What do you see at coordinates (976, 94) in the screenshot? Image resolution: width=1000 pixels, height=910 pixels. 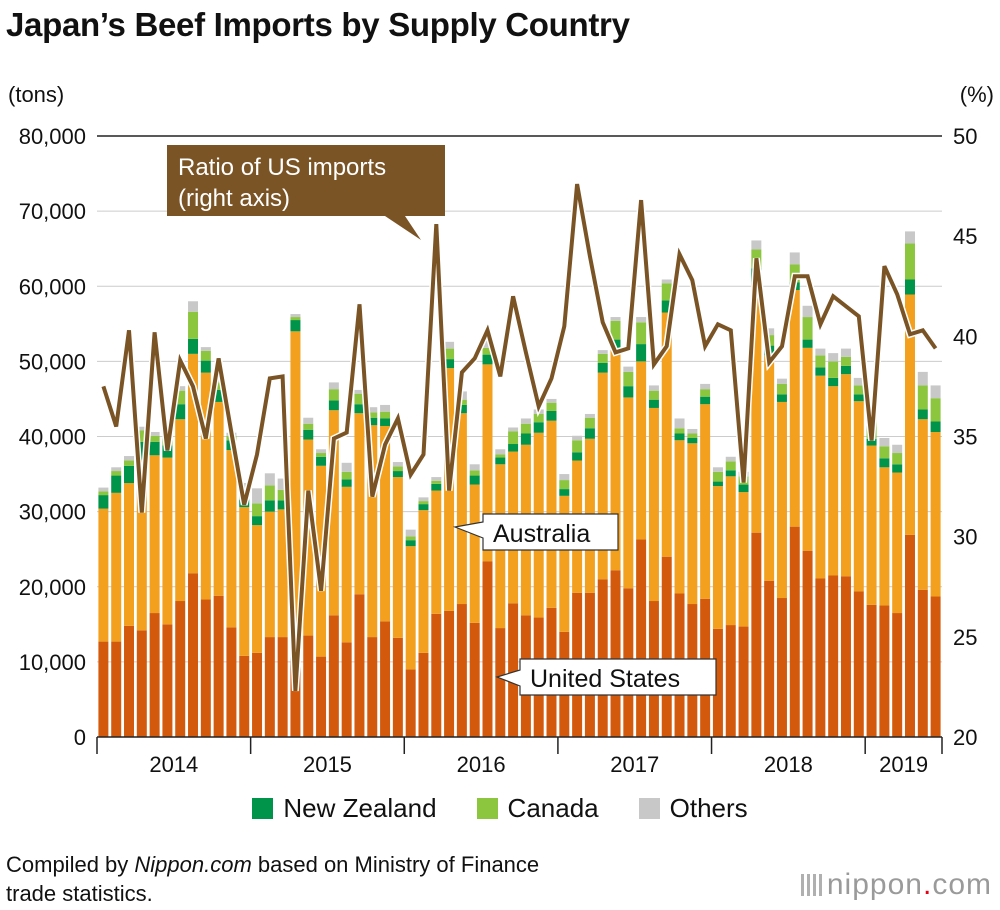 I see `right-axis-unit: (%)` at bounding box center [976, 94].